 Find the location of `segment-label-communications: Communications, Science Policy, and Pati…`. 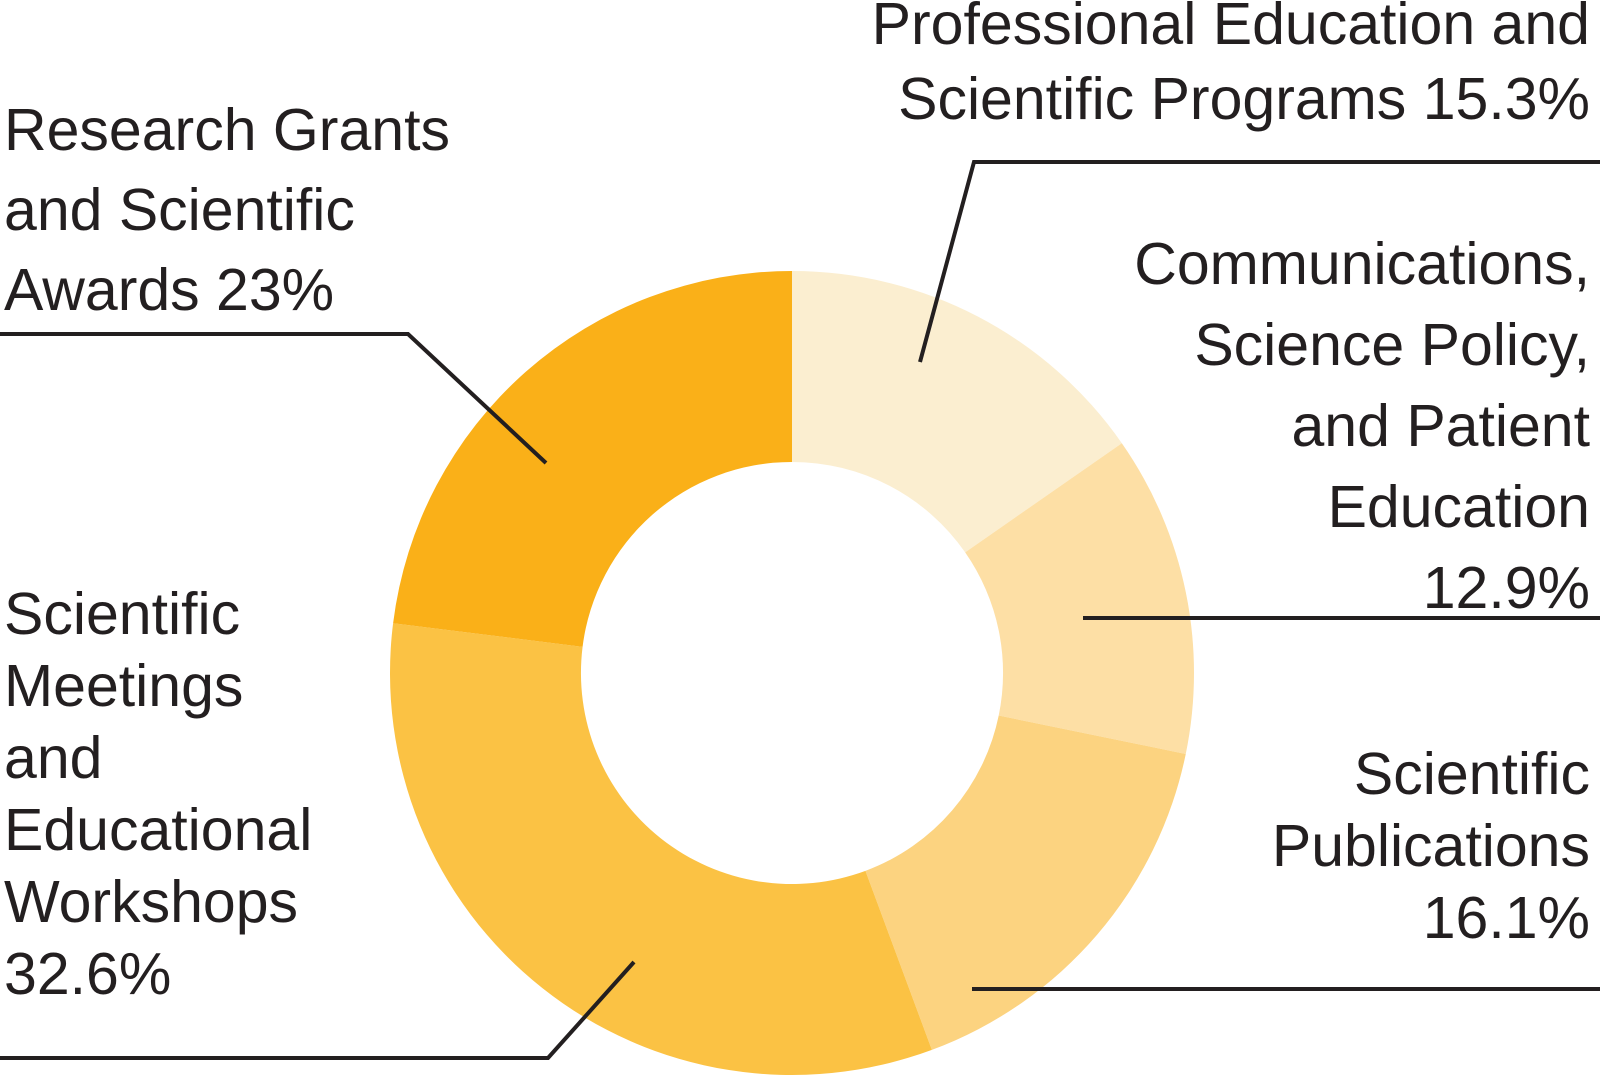

segment-label-communications: Communications, Science Policy, and Pati… is located at coordinates (1362, 426).